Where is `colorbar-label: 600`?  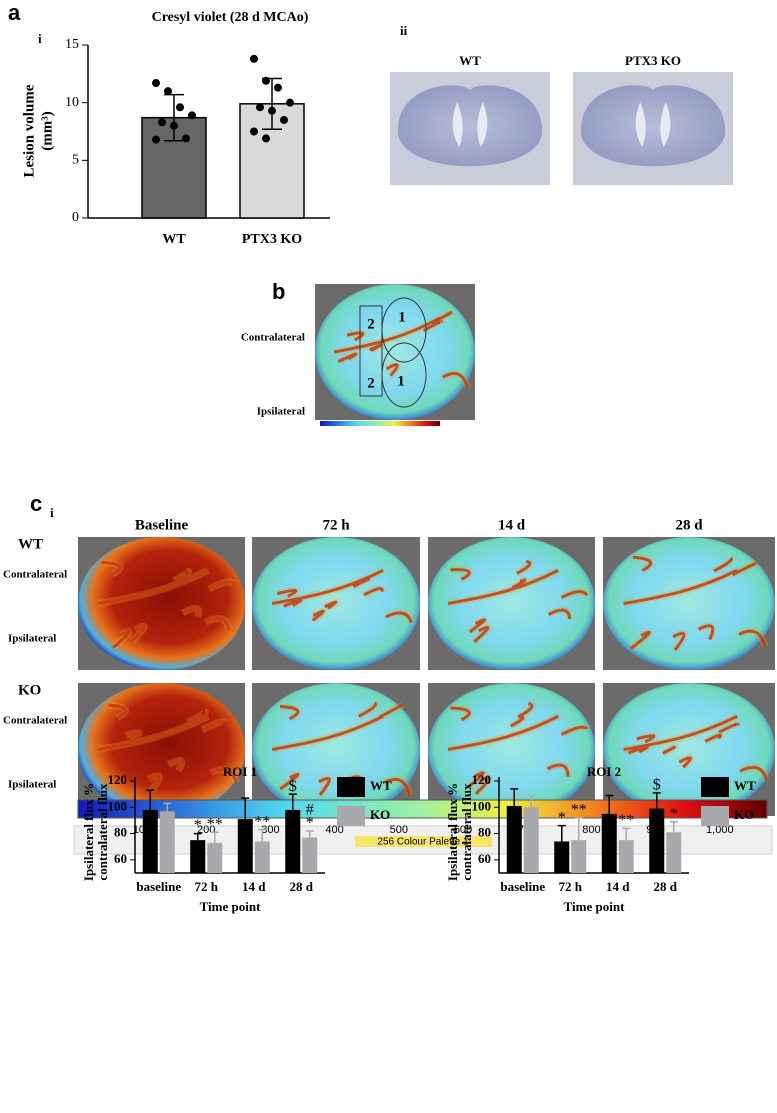
colorbar-label: 600 is located at coordinates (463, 830).